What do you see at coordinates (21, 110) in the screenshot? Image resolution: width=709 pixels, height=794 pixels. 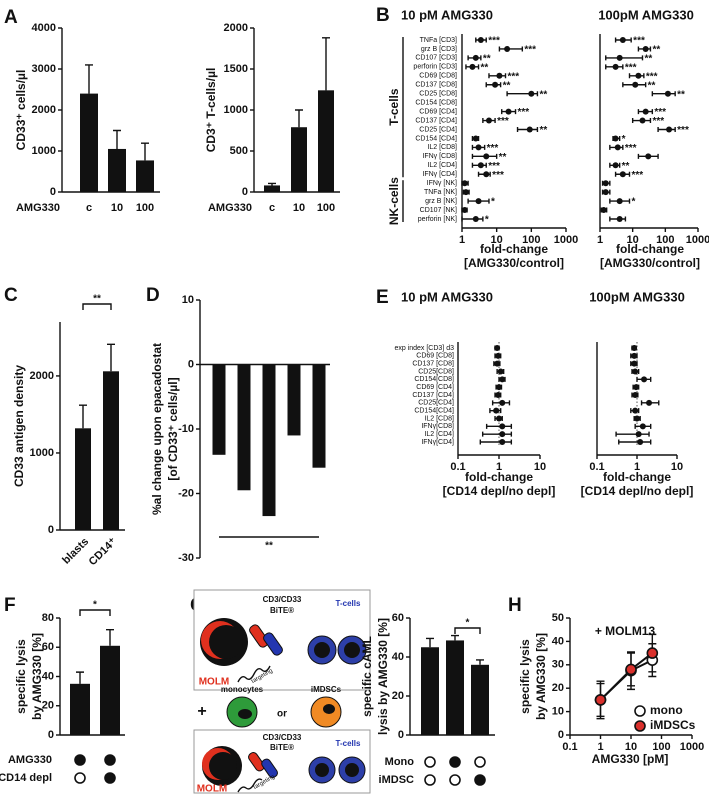 I see `y-axis-label: CD33⁺ cells/µl` at bounding box center [21, 110].